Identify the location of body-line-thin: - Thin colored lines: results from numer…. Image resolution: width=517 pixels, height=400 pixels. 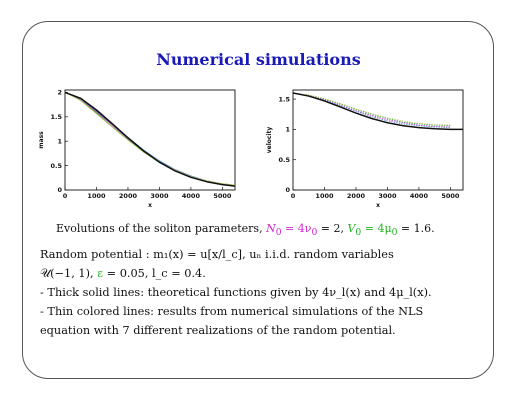
(232, 311).